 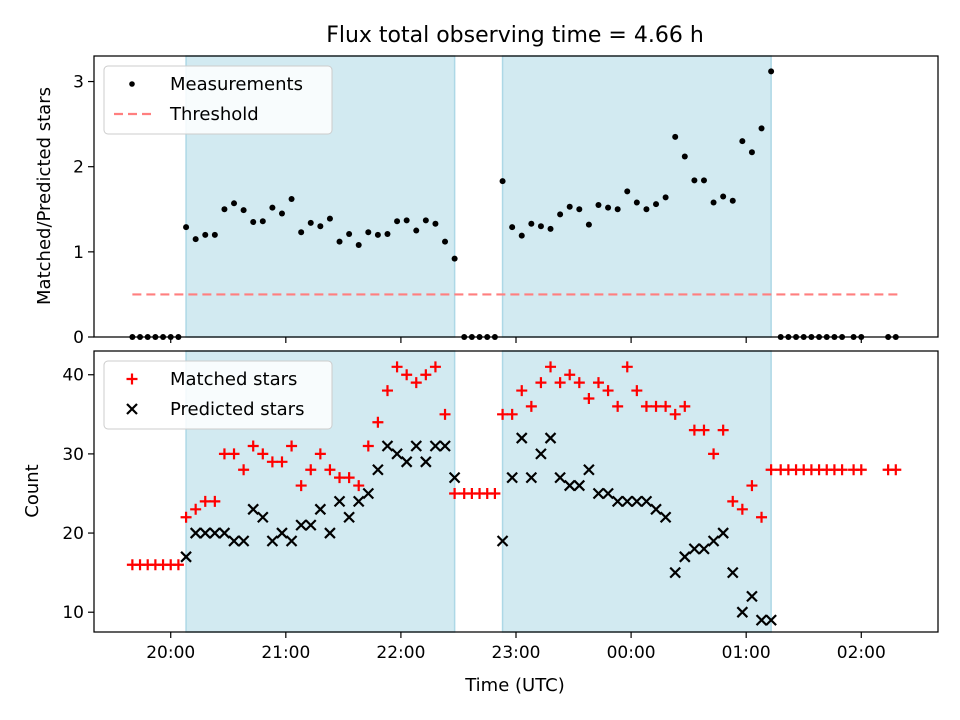 I want to click on y-tick-label: 20, so click(x=73, y=534).